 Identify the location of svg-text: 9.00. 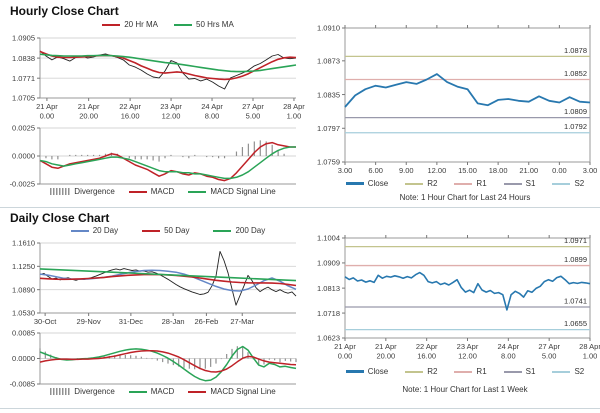
(406, 170).